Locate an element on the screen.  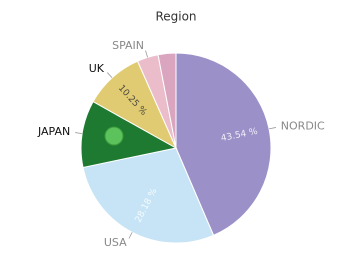
category-label: USA is located at coordinates (115, 242).